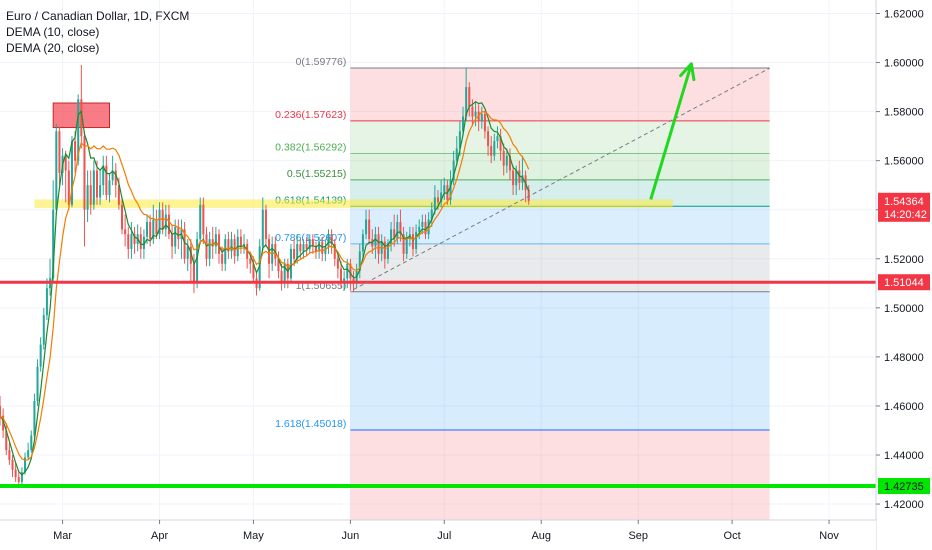 Image resolution: width=932 pixels, height=550 pixels. I want to click on price-tag-label: 1.54364, so click(904, 202).